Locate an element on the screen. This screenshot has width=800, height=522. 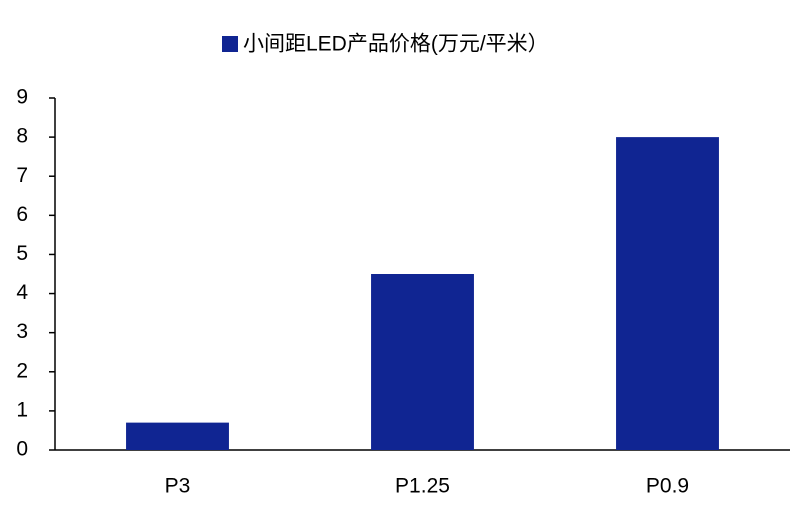
y-tick-label: 2 is located at coordinates (22, 370).